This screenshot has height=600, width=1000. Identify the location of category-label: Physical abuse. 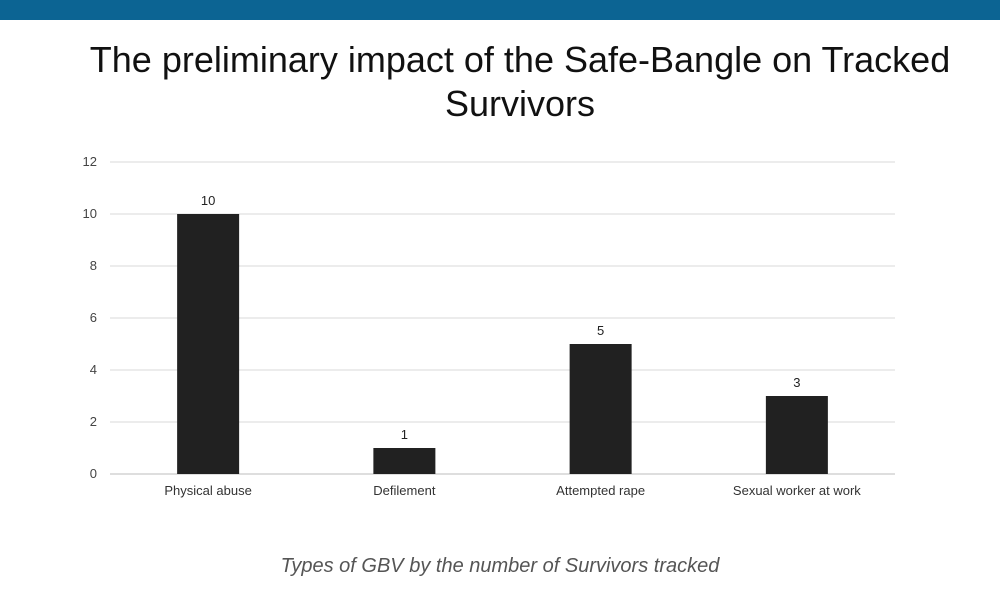
(207, 490).